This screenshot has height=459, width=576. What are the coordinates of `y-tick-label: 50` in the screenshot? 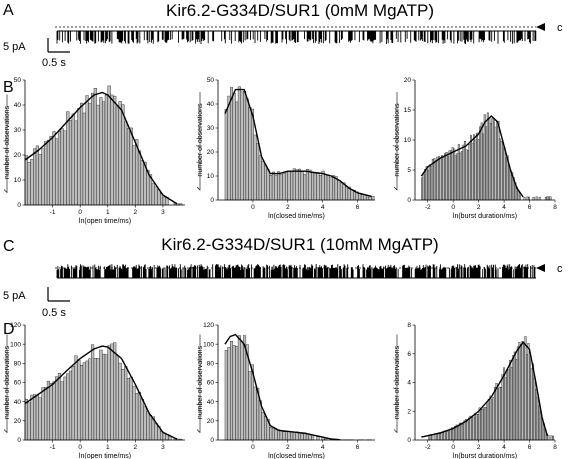 It's located at (211, 80).